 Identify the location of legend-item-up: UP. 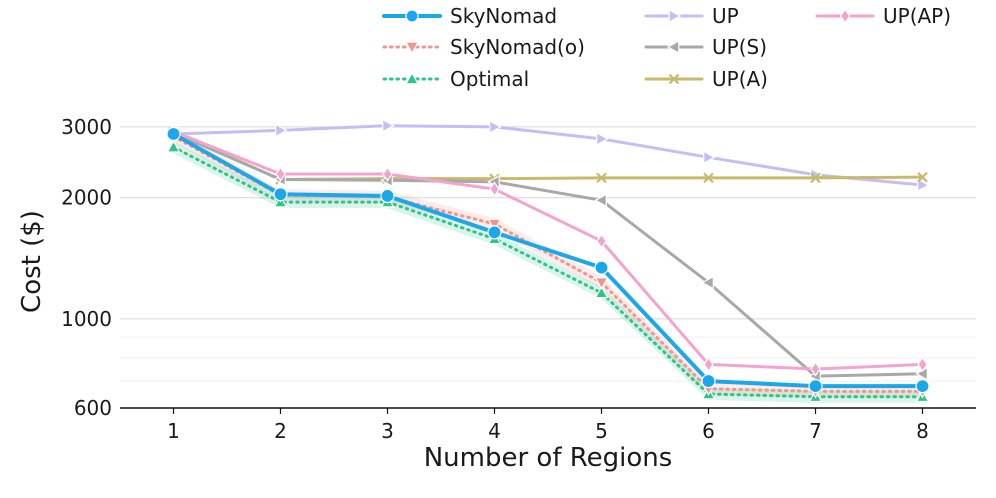
(691, 16).